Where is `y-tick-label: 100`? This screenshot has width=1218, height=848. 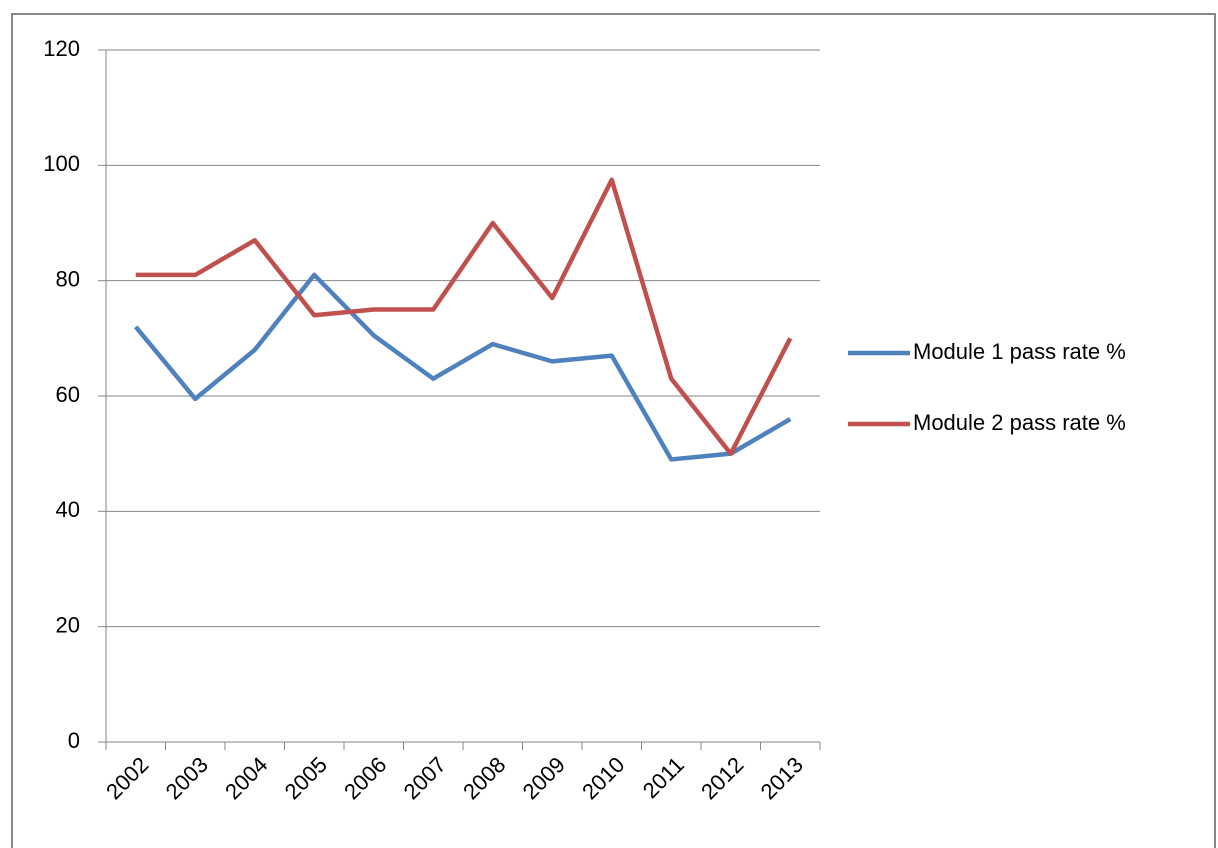
y-tick-label: 100 is located at coordinates (61, 163).